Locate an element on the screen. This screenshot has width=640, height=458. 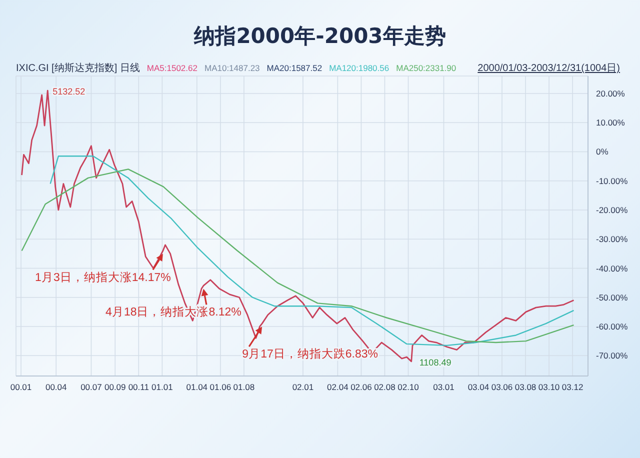
x-tick-label: 03.08 is located at coordinates (525, 387).